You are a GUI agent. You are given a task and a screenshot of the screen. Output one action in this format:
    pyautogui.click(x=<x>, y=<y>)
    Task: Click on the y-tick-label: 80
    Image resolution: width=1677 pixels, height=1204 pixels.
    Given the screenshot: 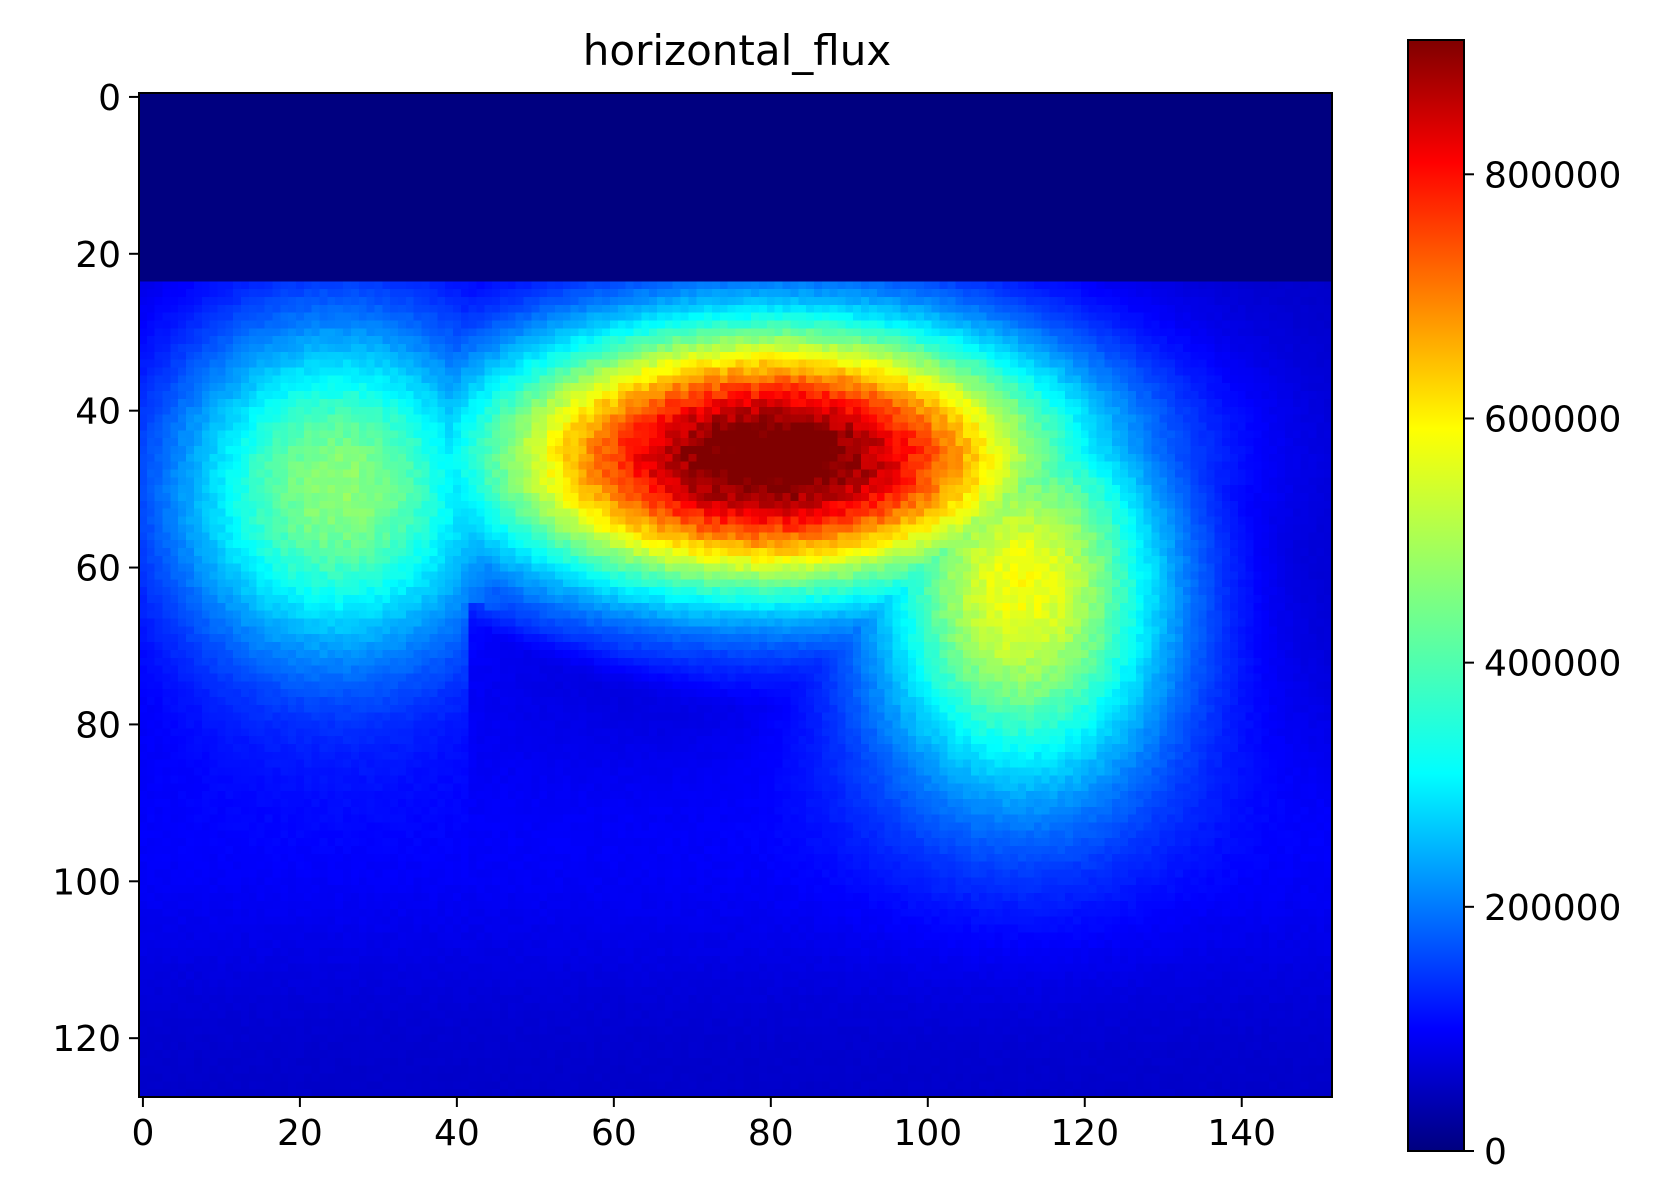 What is the action you would take?
    pyautogui.click(x=98, y=725)
    